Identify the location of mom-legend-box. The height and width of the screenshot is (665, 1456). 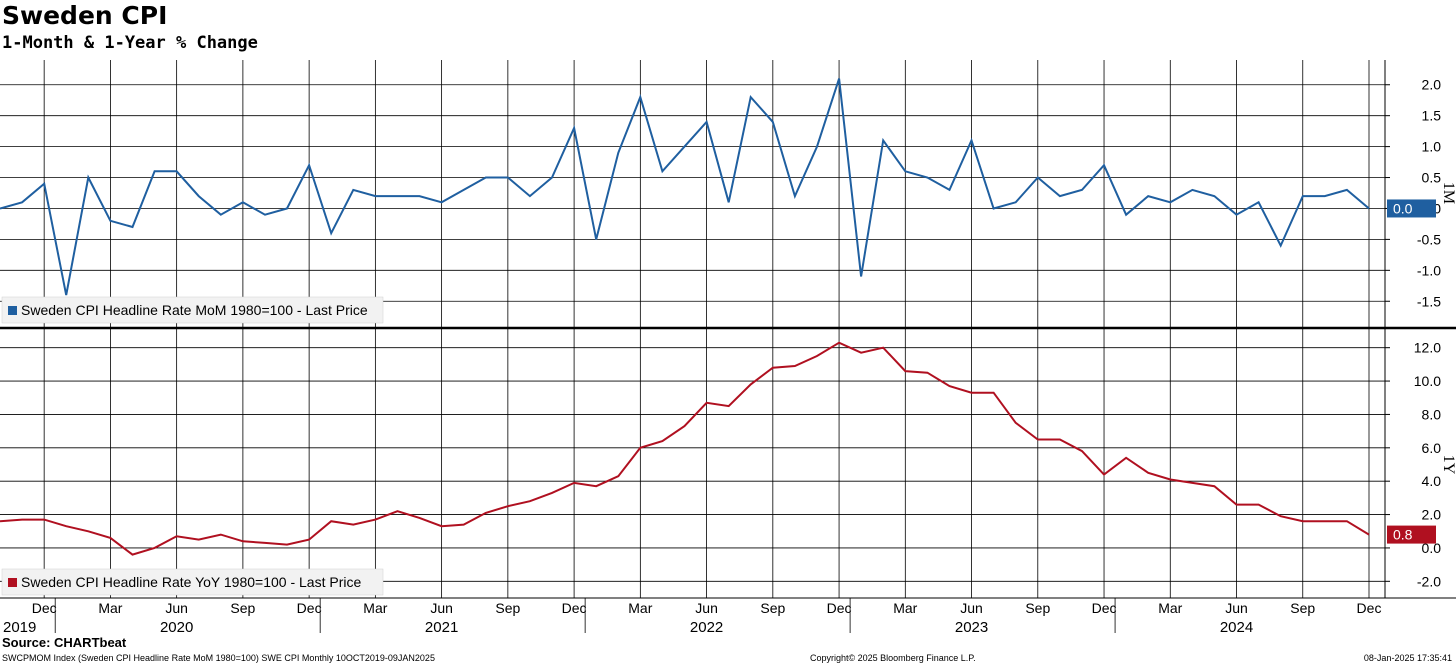
(192, 310).